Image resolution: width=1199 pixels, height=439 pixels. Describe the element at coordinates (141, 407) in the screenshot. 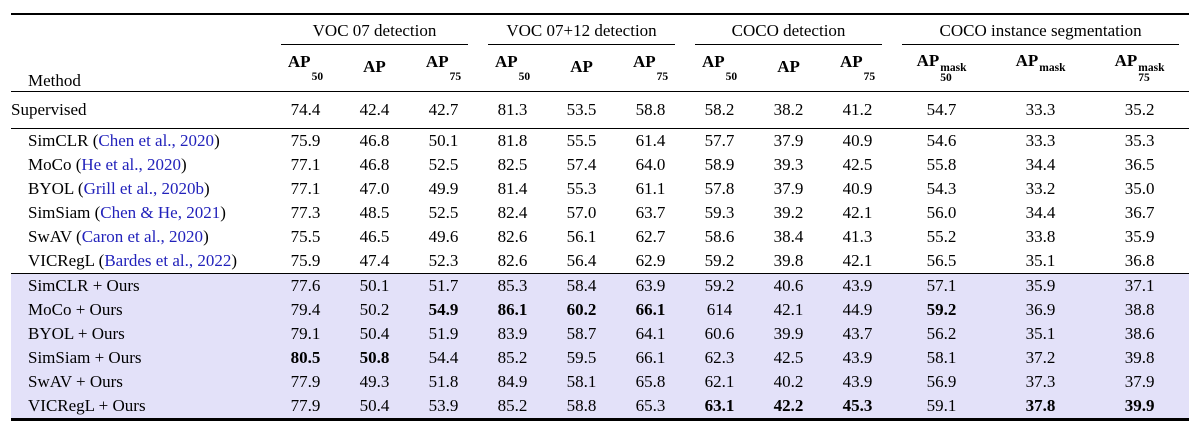

I see `method-cell: VICRegL + Ours` at that location.